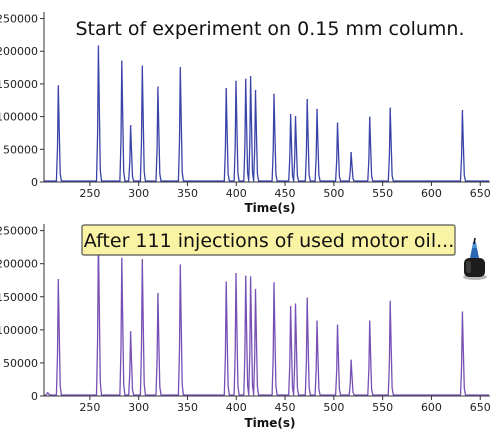 The image size is (500, 432). Describe the element at coordinates (269, 29) in the screenshot. I see `top-annotation-text: Start of experiment on 0.15 mm column.` at that location.